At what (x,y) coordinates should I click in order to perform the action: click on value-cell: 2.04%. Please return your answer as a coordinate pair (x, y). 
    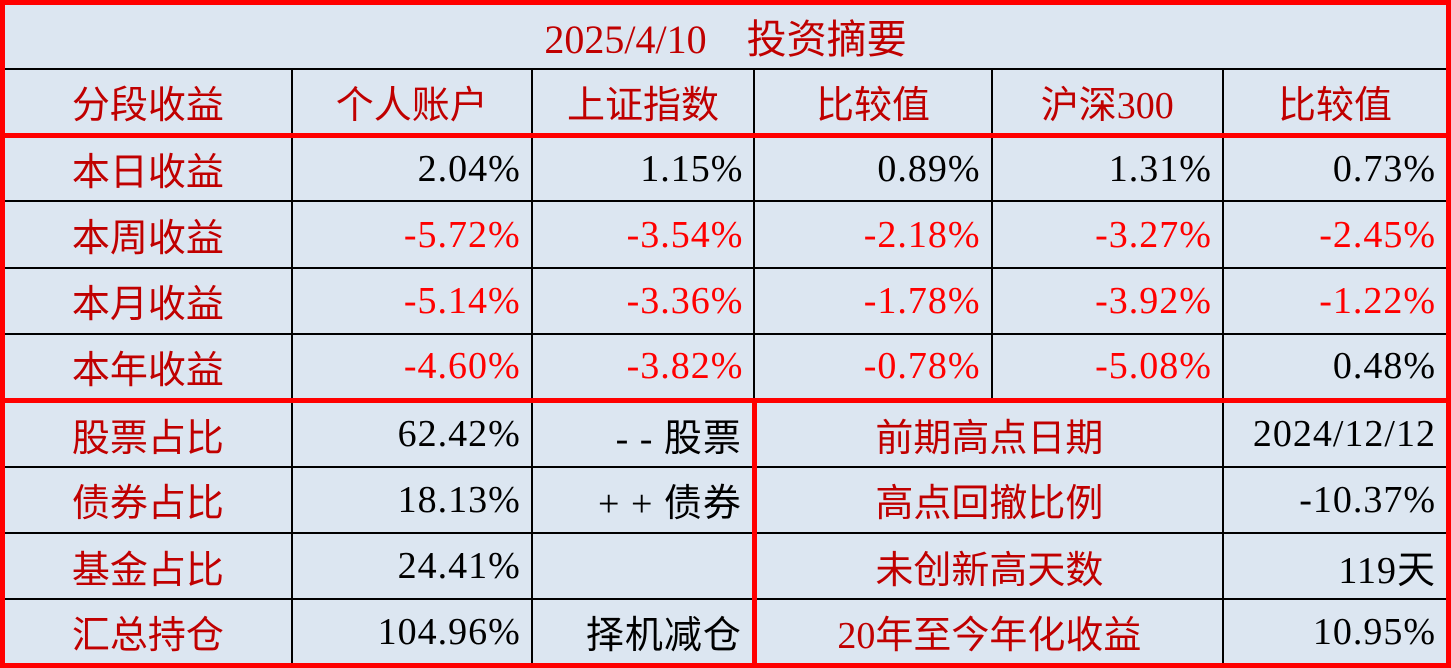
    Looking at the image, I should click on (411, 168).